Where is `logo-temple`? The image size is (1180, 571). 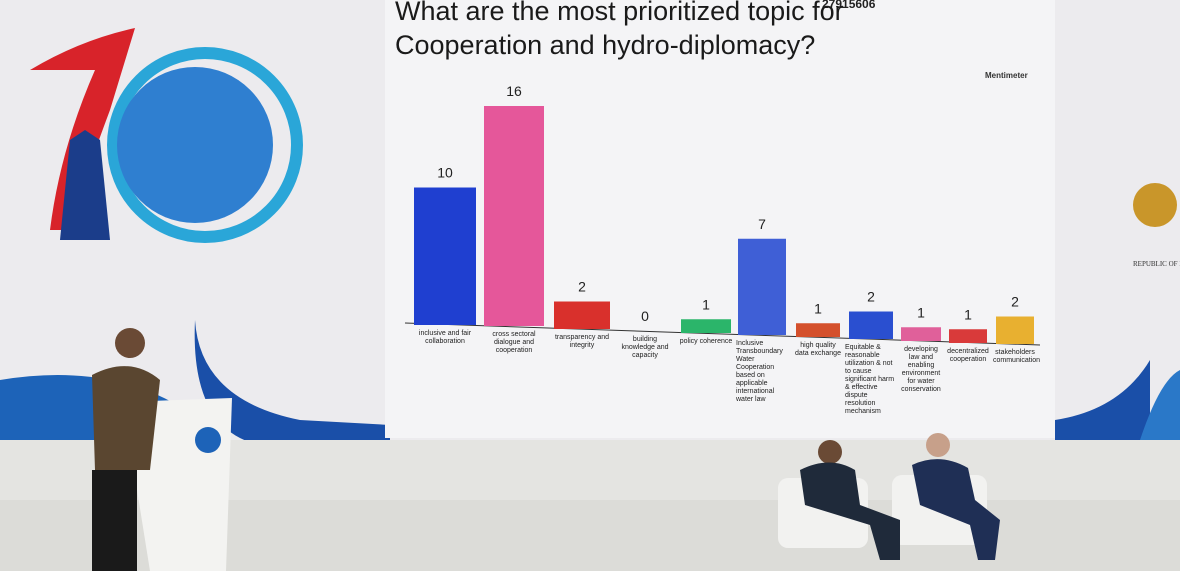 logo-temple is located at coordinates (85, 185).